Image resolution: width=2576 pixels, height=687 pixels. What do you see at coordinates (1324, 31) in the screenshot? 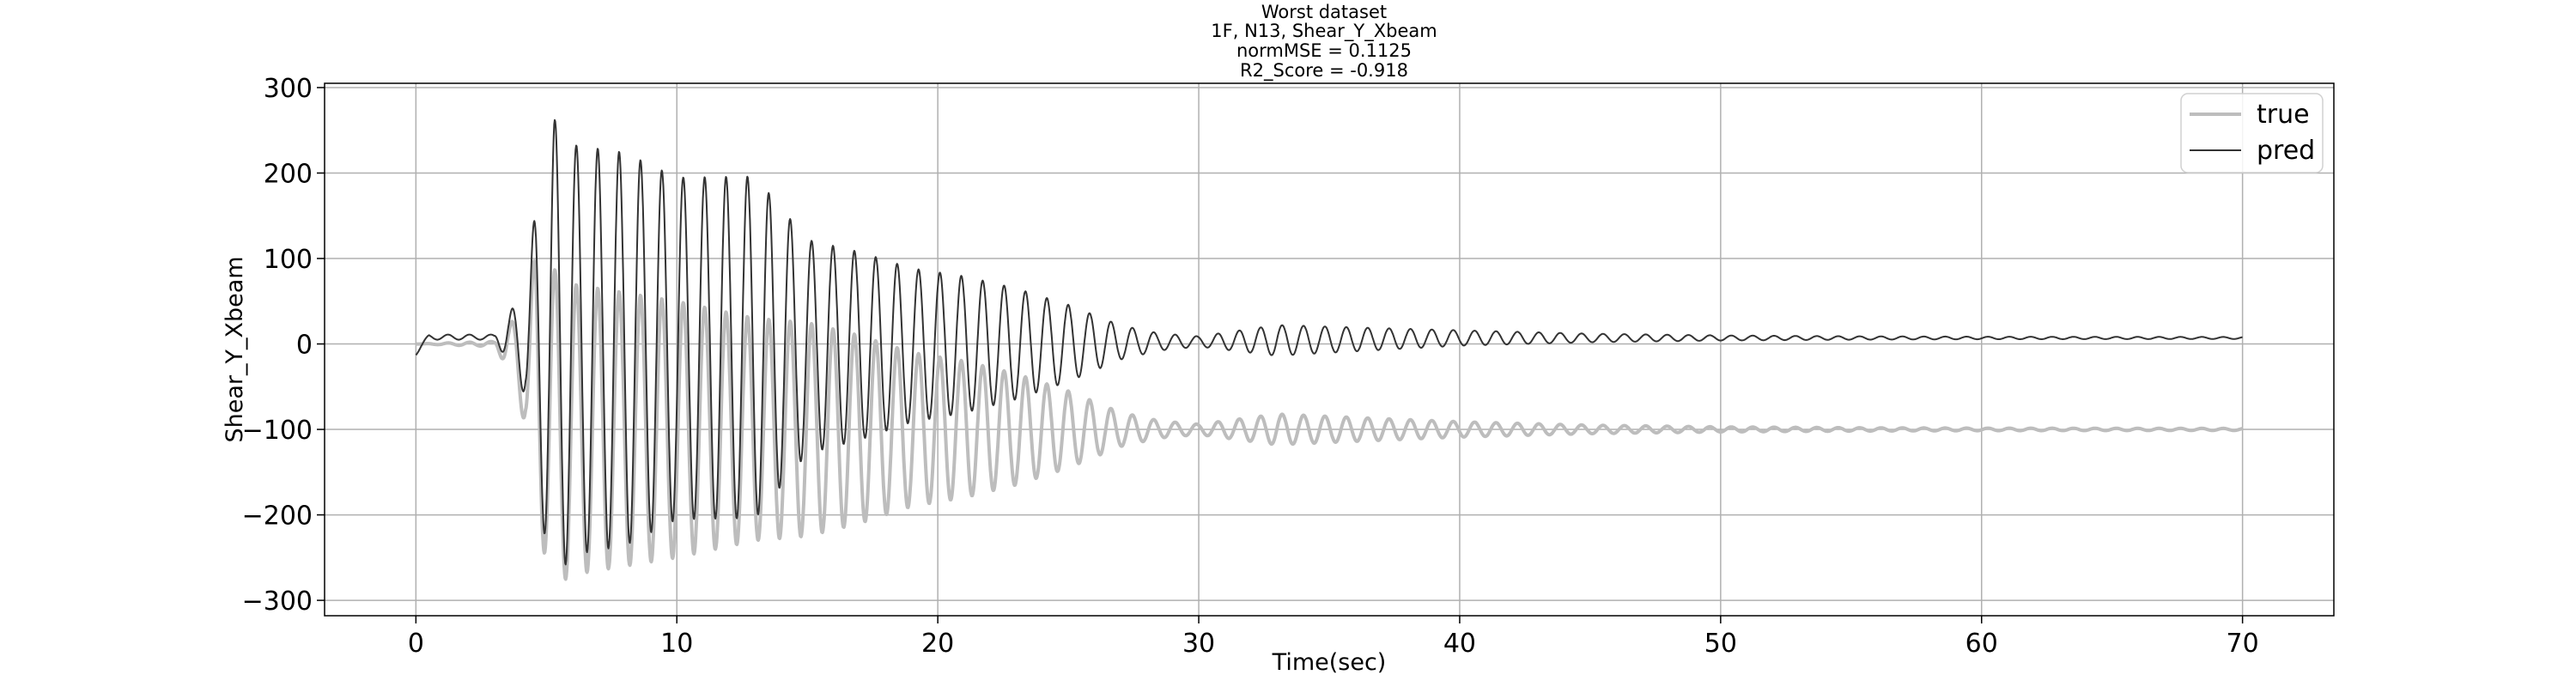
I see `title-line-2: 1F, N13, Shear_Y_Xbeam` at bounding box center [1324, 31].